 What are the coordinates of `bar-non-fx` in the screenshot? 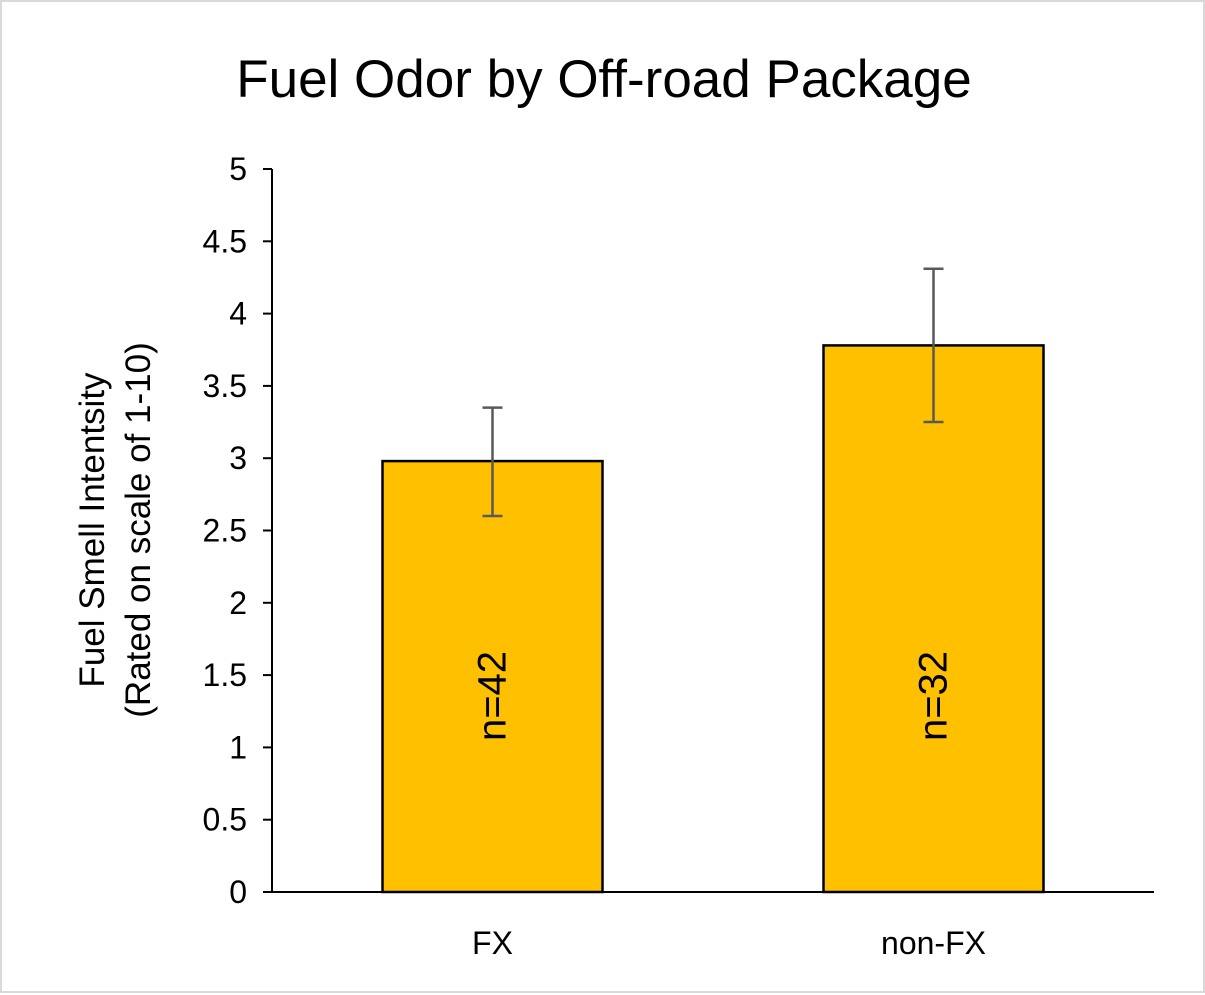 It's located at (933, 619).